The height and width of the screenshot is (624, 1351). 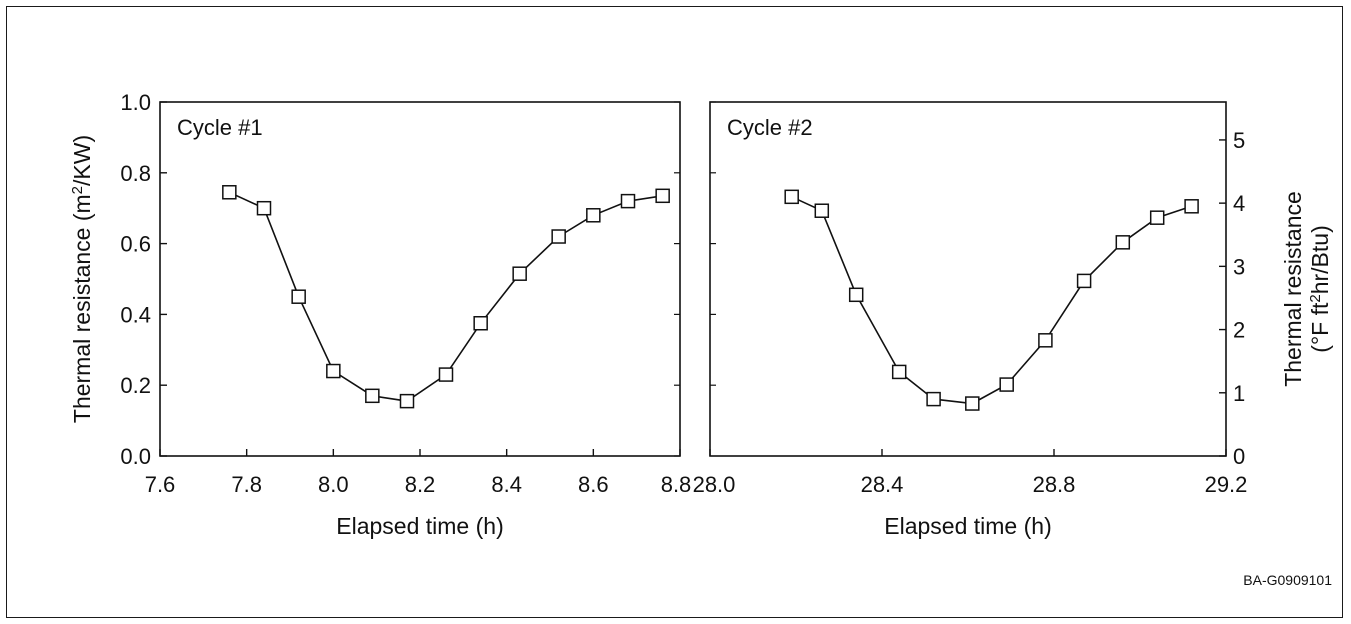 I want to click on x-tick-label: 8.4, so click(x=506, y=484).